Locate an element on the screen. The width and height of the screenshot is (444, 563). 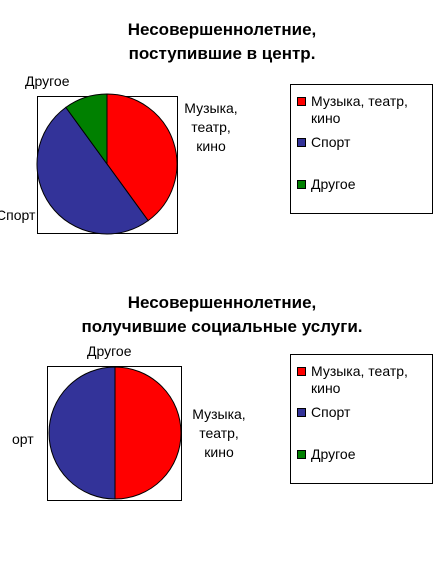
chart-1-label-other: Другое is located at coordinates (47, 81).